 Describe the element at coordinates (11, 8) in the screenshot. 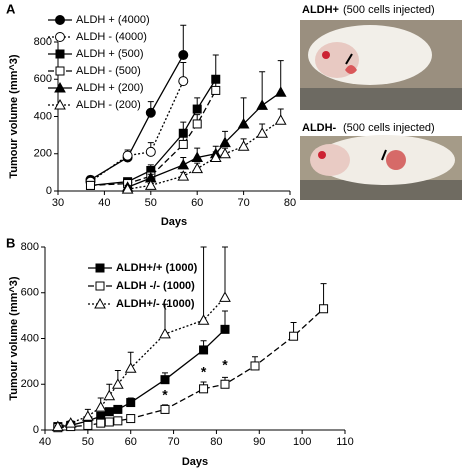

I see `panel-label: A` at that location.